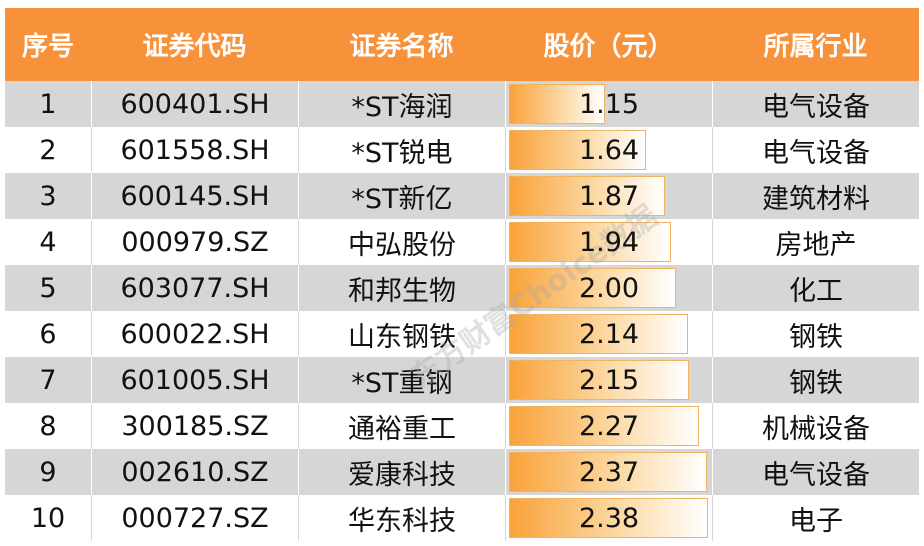 This screenshot has width=924, height=546. I want to click on price-value: 1.64, so click(609, 150).